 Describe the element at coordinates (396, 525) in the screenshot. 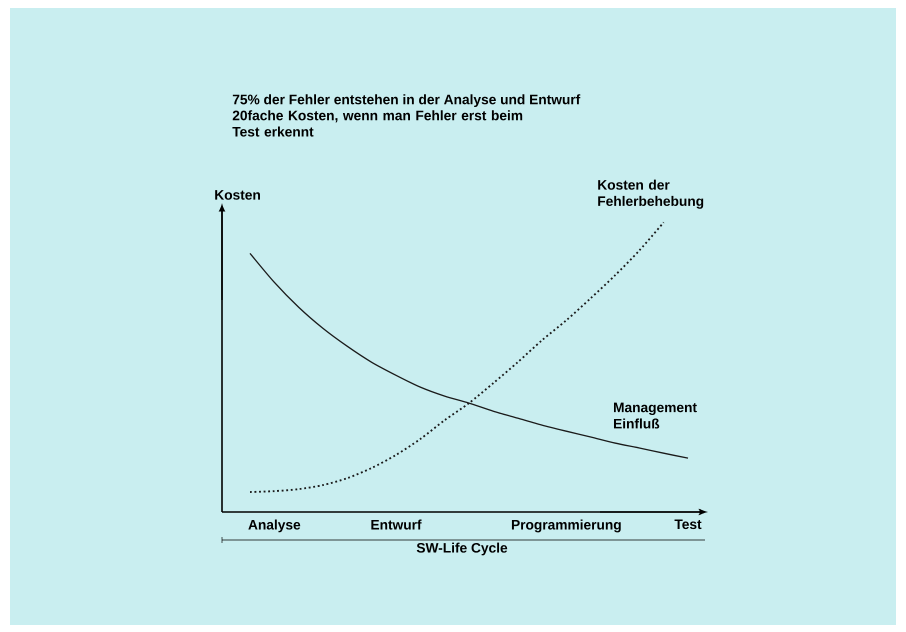

I see `x-tick-label: Entwurf` at that location.